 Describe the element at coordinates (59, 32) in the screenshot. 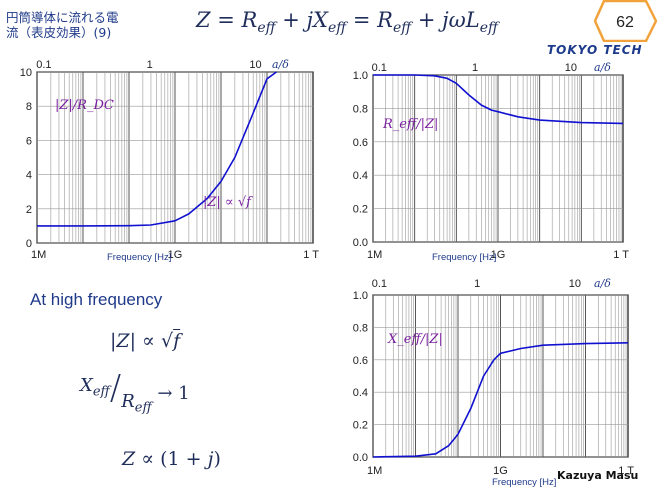

I see `slide-title-line2: 流（表皮効果）(9)` at that location.